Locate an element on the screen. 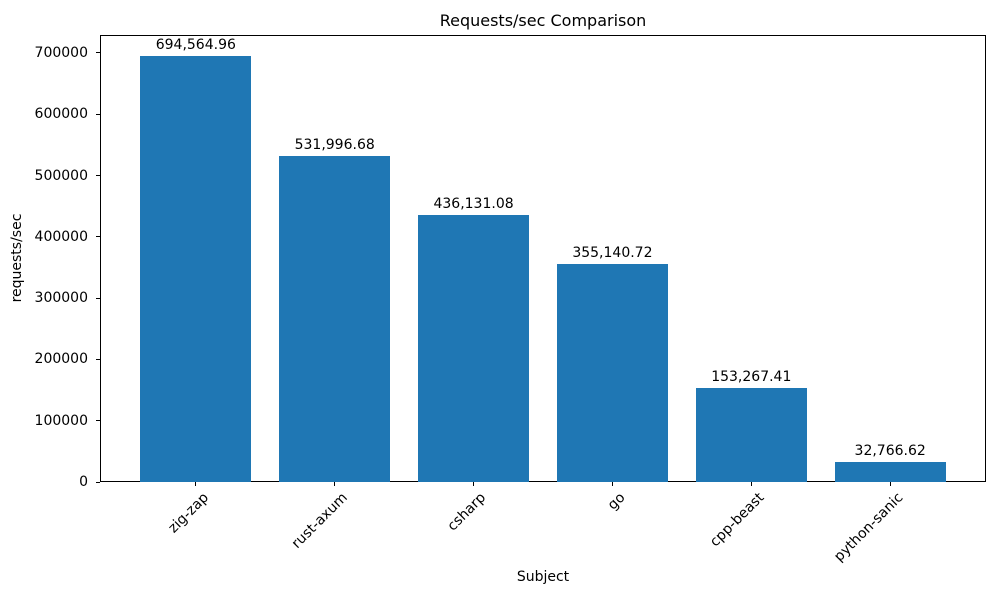 Image resolution: width=1000 pixels, height=600 pixels. x-tick-label: cpp-beast is located at coordinates (737, 520).